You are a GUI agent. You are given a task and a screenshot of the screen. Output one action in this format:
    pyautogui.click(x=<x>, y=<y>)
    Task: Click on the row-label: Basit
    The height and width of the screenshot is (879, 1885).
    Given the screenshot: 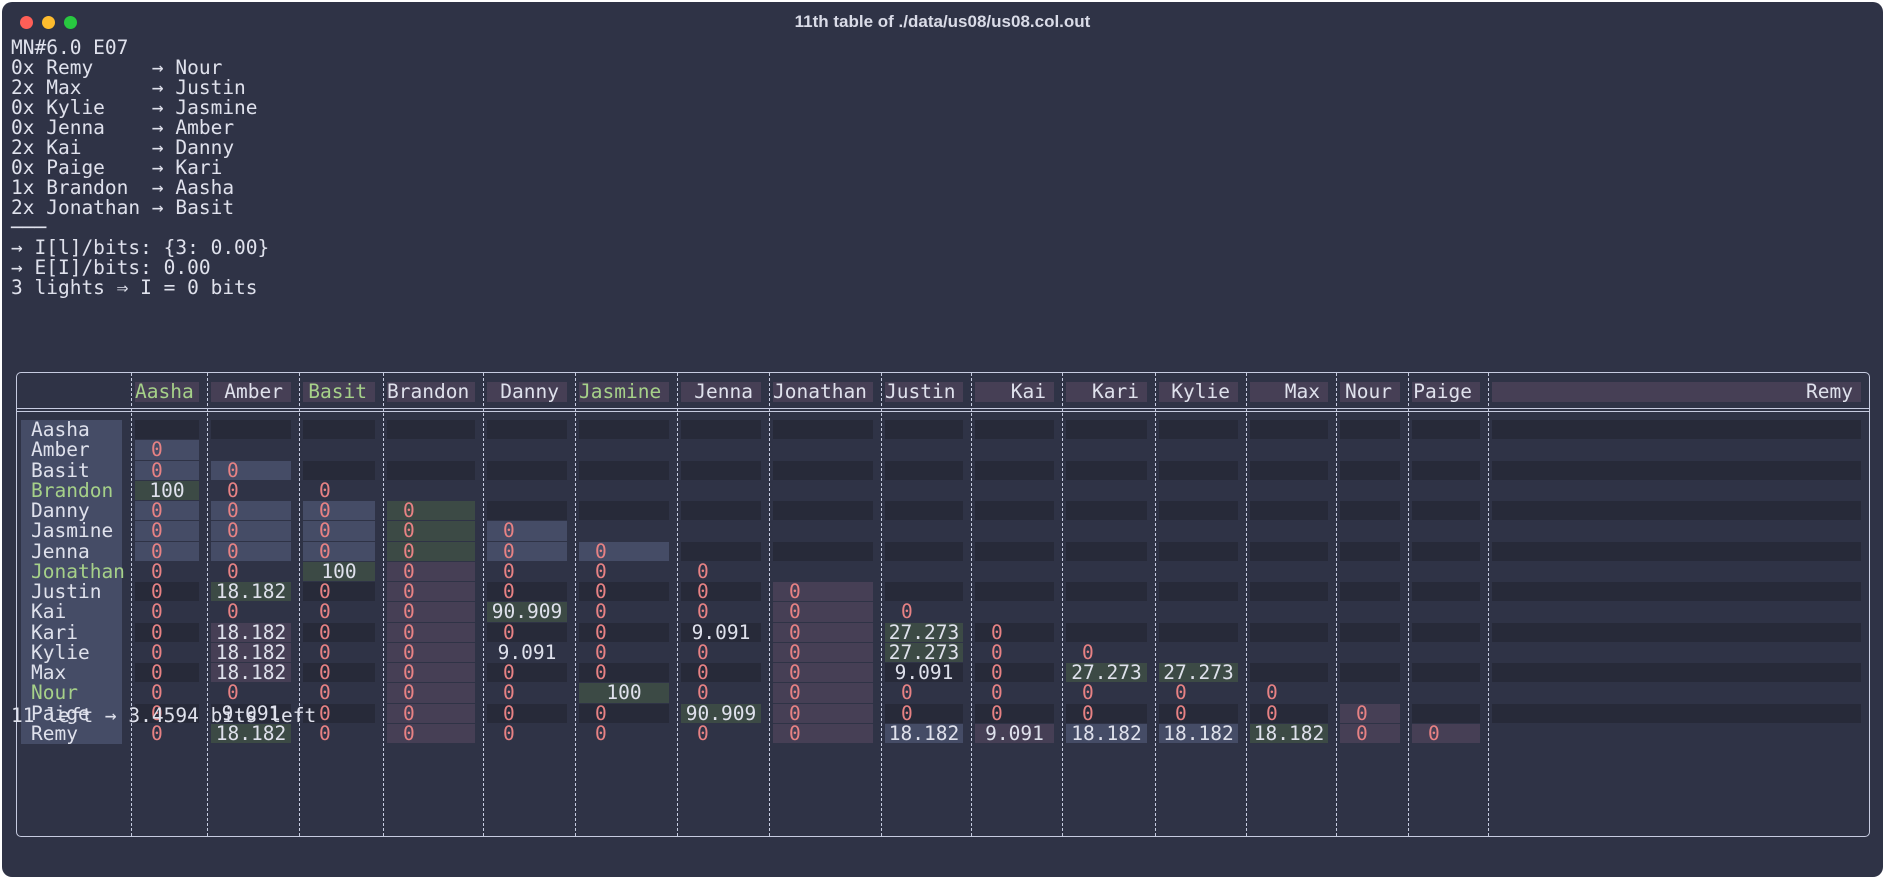 What is the action you would take?
    pyautogui.click(x=60, y=470)
    